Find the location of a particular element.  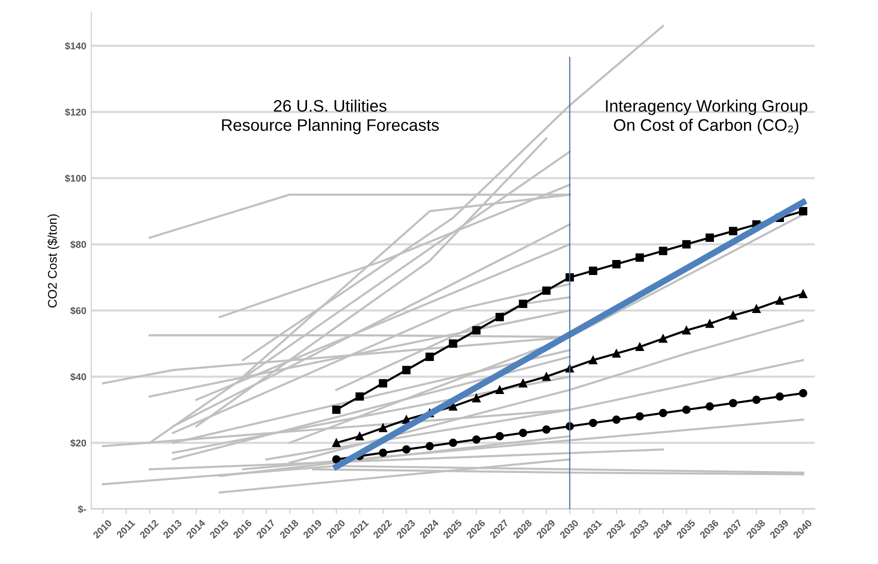

annotation: 26 U.S. Utilities Resource Planning Forecasts is located at coordinates (330, 117).